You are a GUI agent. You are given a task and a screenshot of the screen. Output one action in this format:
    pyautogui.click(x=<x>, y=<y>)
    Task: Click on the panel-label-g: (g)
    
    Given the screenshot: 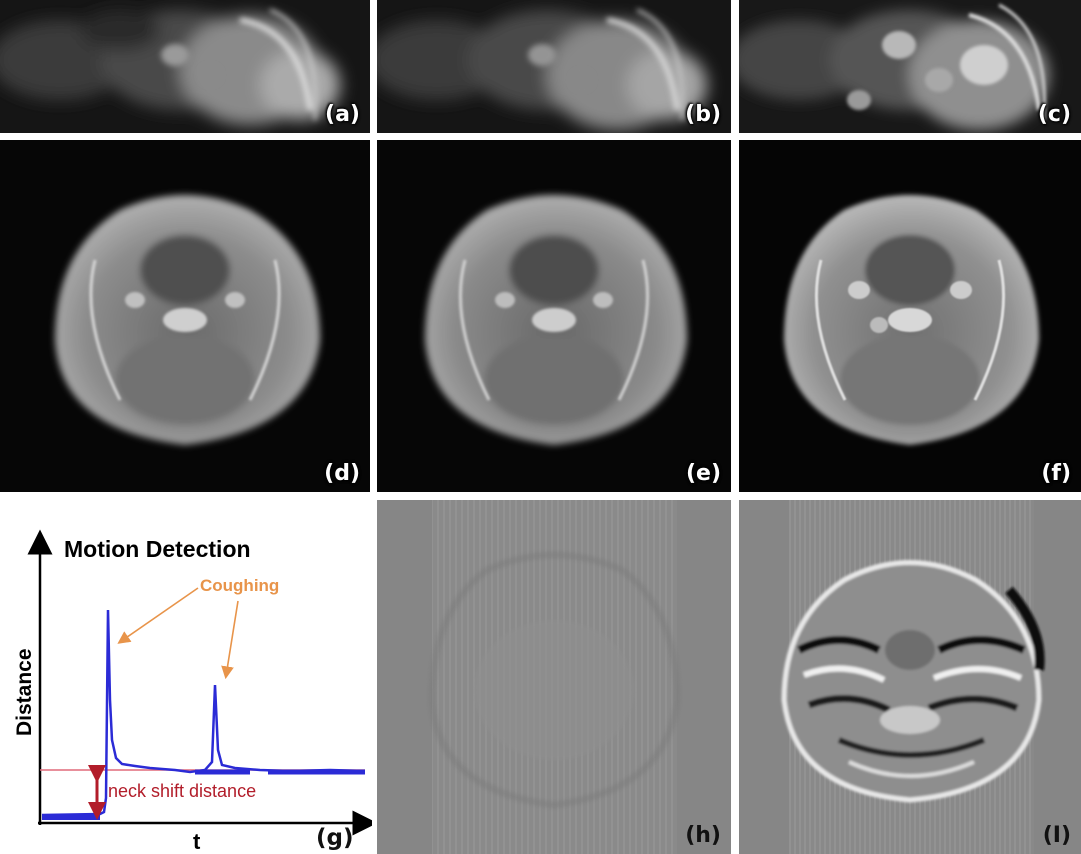 What is the action you would take?
    pyautogui.click(x=335, y=838)
    